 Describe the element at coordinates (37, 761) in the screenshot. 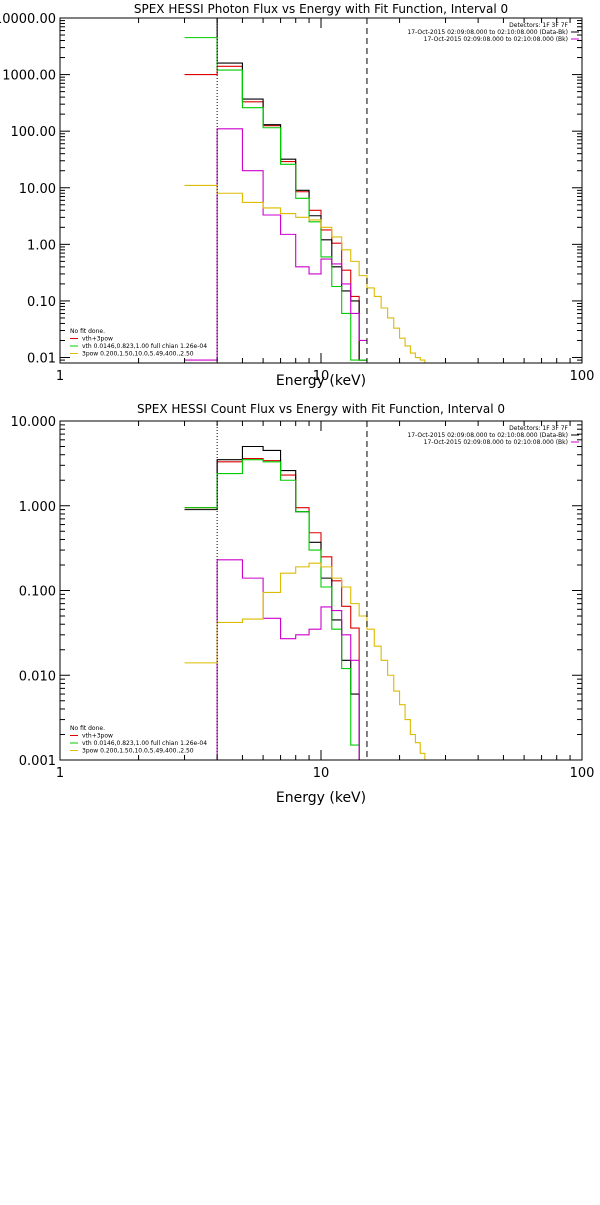

I see `y-tick-label: 0.001` at that location.